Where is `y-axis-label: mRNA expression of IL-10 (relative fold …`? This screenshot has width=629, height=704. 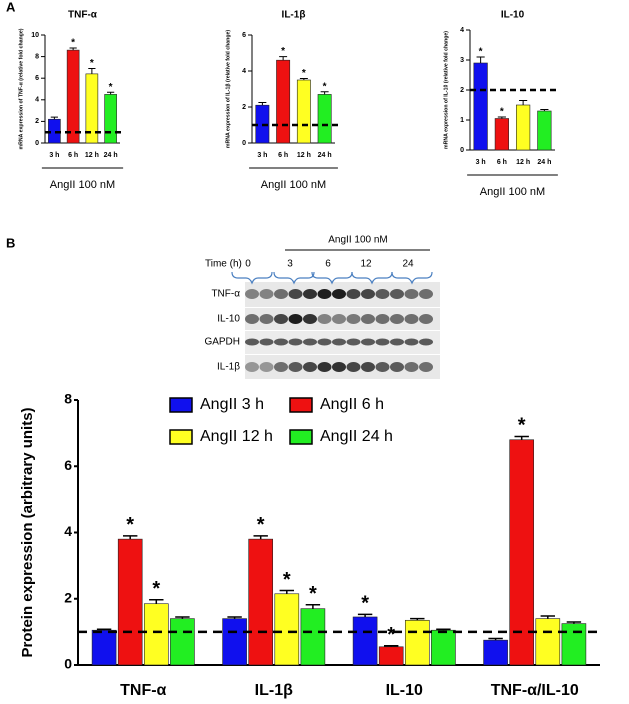
y-axis-label: mRNA expression of IL-10 (relative fold … is located at coordinates (446, 90).